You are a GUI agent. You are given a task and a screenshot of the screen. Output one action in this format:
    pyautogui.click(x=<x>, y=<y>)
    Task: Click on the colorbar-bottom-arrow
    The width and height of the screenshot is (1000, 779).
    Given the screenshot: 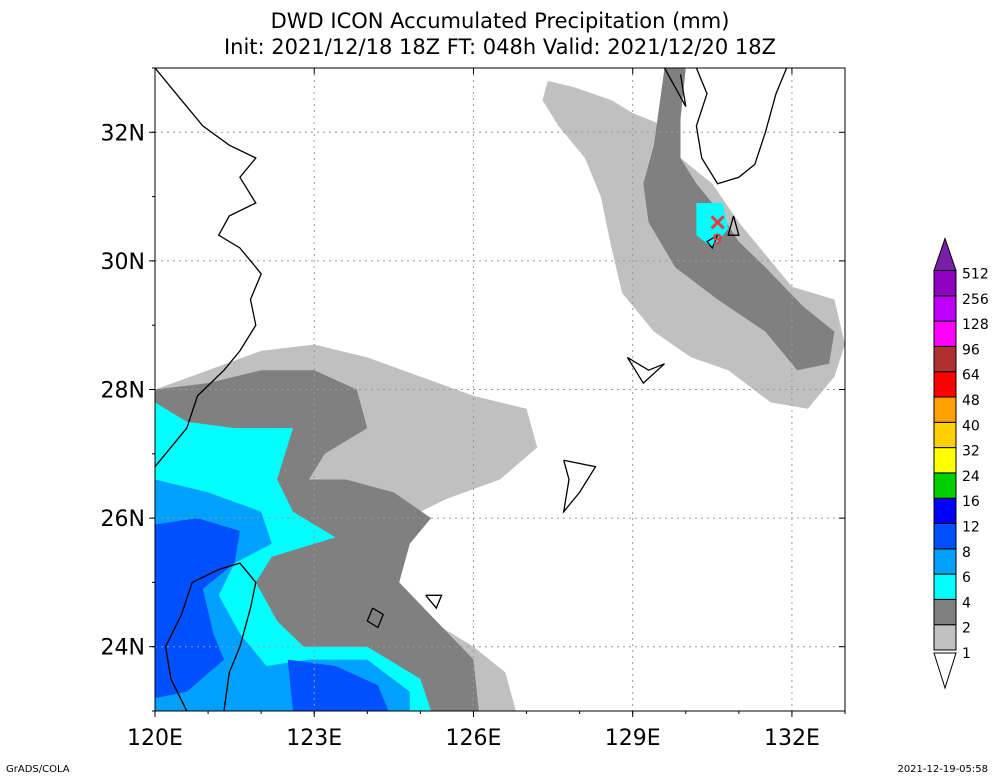 What is the action you would take?
    pyautogui.click(x=945, y=671)
    